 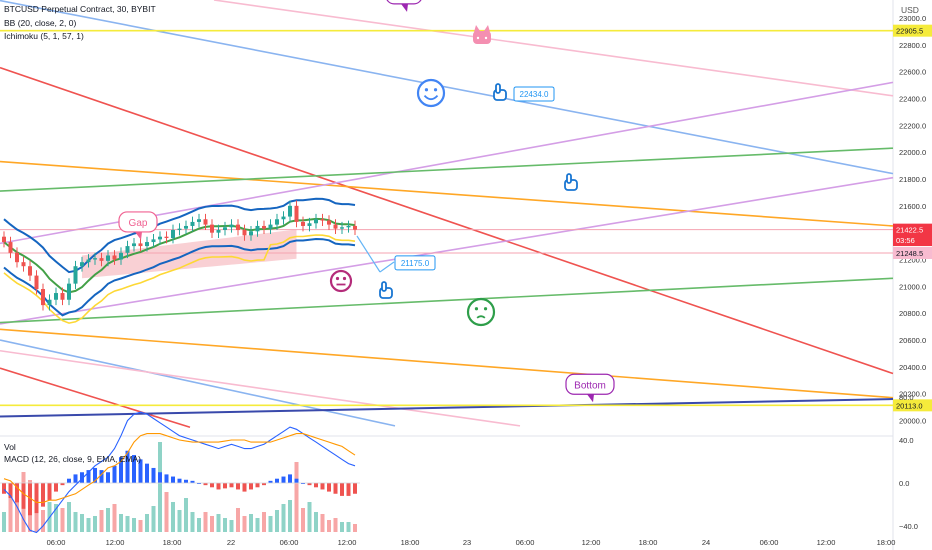 I want to click on dizzy-face-icon-outline, so click(x=481, y=312).